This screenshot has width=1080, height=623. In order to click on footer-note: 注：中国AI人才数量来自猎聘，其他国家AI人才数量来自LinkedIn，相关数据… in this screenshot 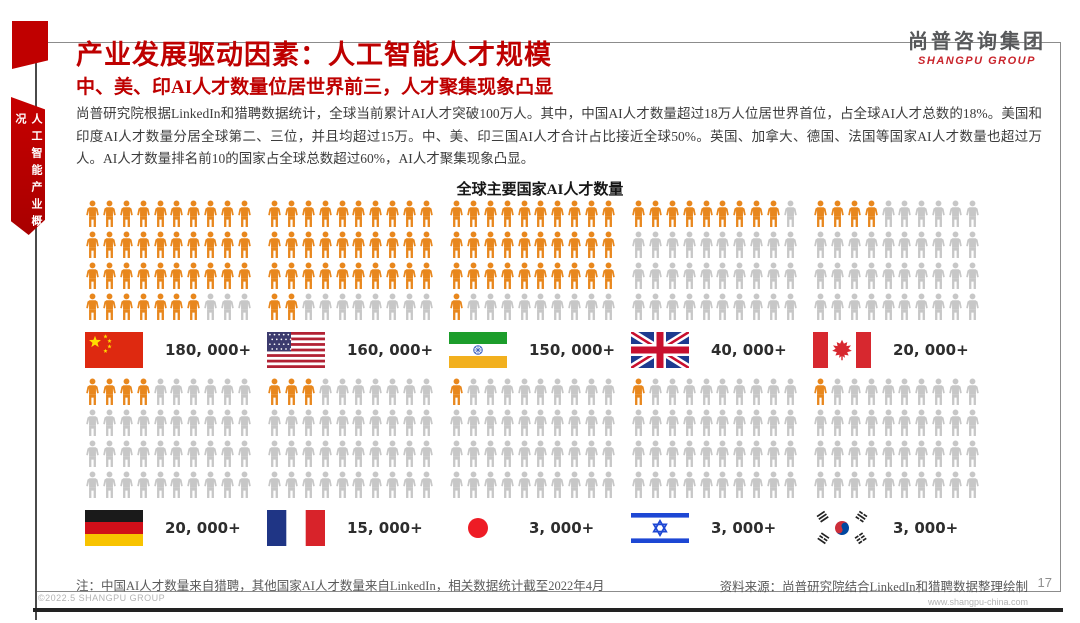, I will do `click(340, 586)`.